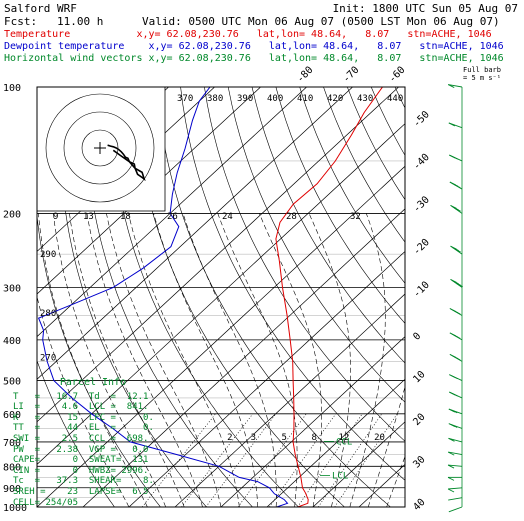  What do you see at coordinates (12, 288) in the screenshot?
I see `pressure-tick-label: 300` at bounding box center [12, 288].